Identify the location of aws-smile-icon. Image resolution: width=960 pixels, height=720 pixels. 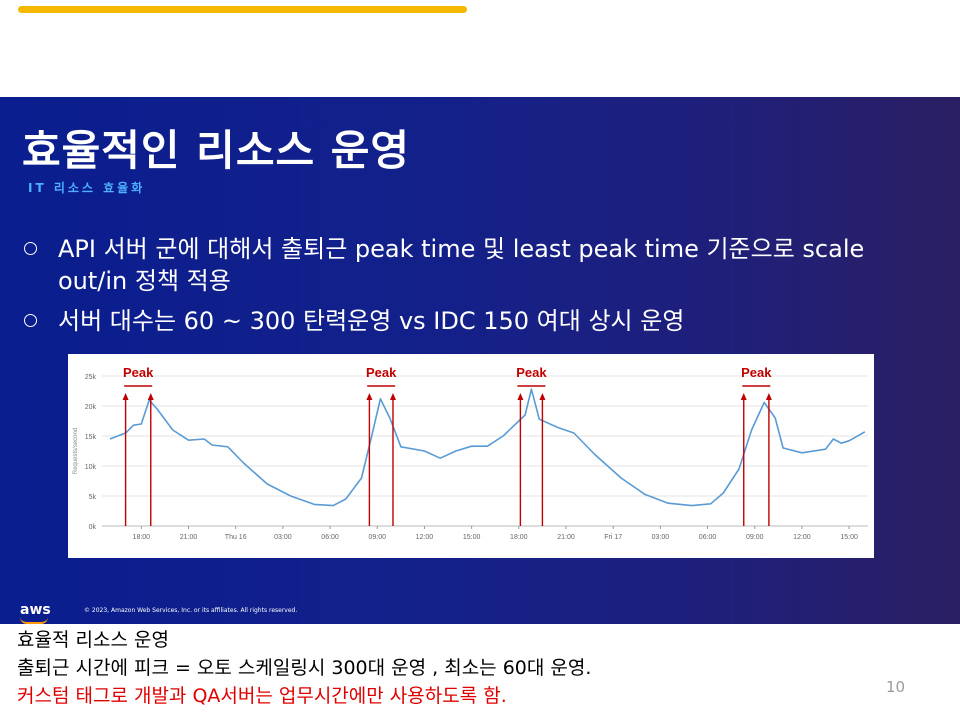
(34, 620).